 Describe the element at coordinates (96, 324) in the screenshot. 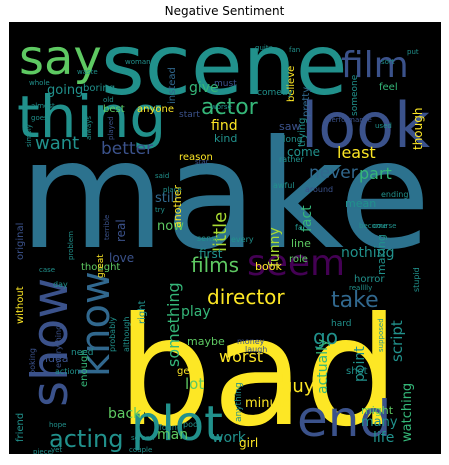

I see `word-know: know` at that location.